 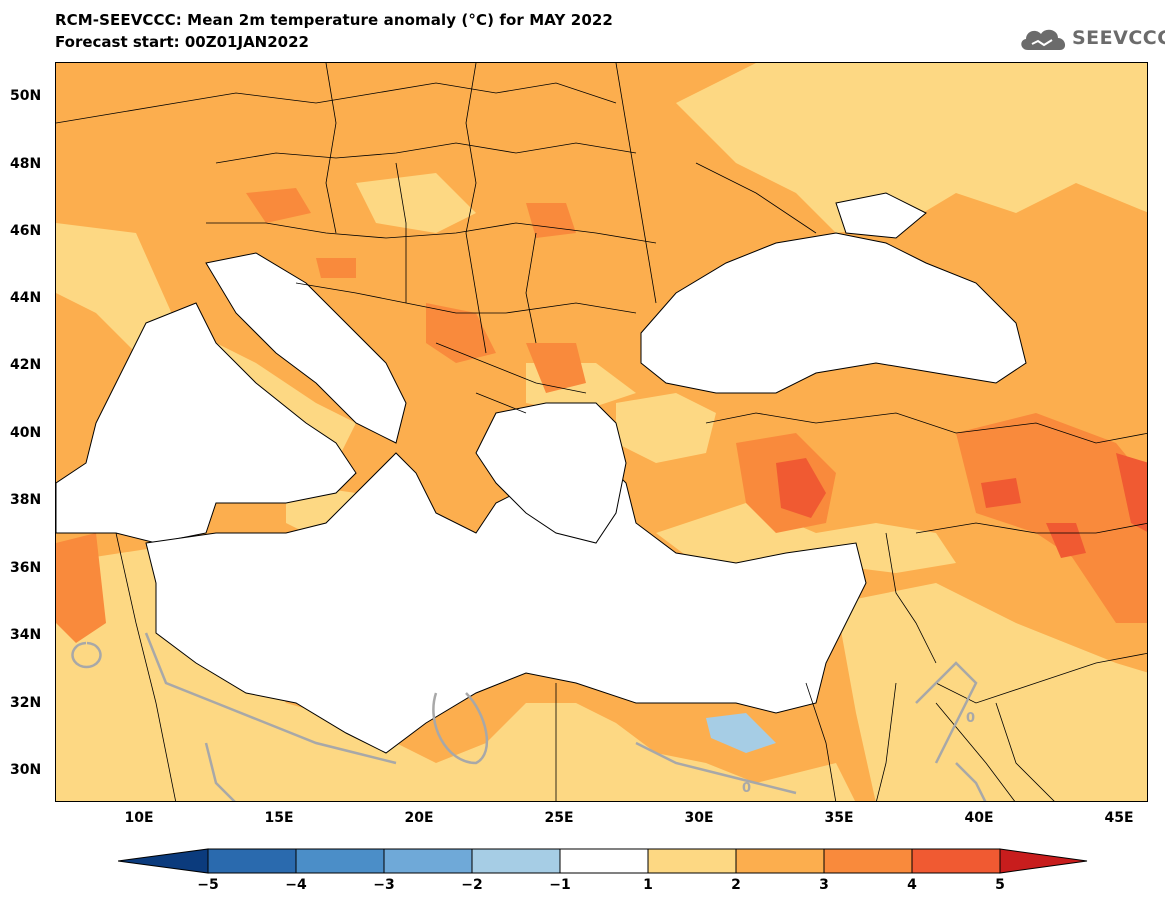 I want to click on colorbar-label-neg2: −2, so click(x=472, y=885).